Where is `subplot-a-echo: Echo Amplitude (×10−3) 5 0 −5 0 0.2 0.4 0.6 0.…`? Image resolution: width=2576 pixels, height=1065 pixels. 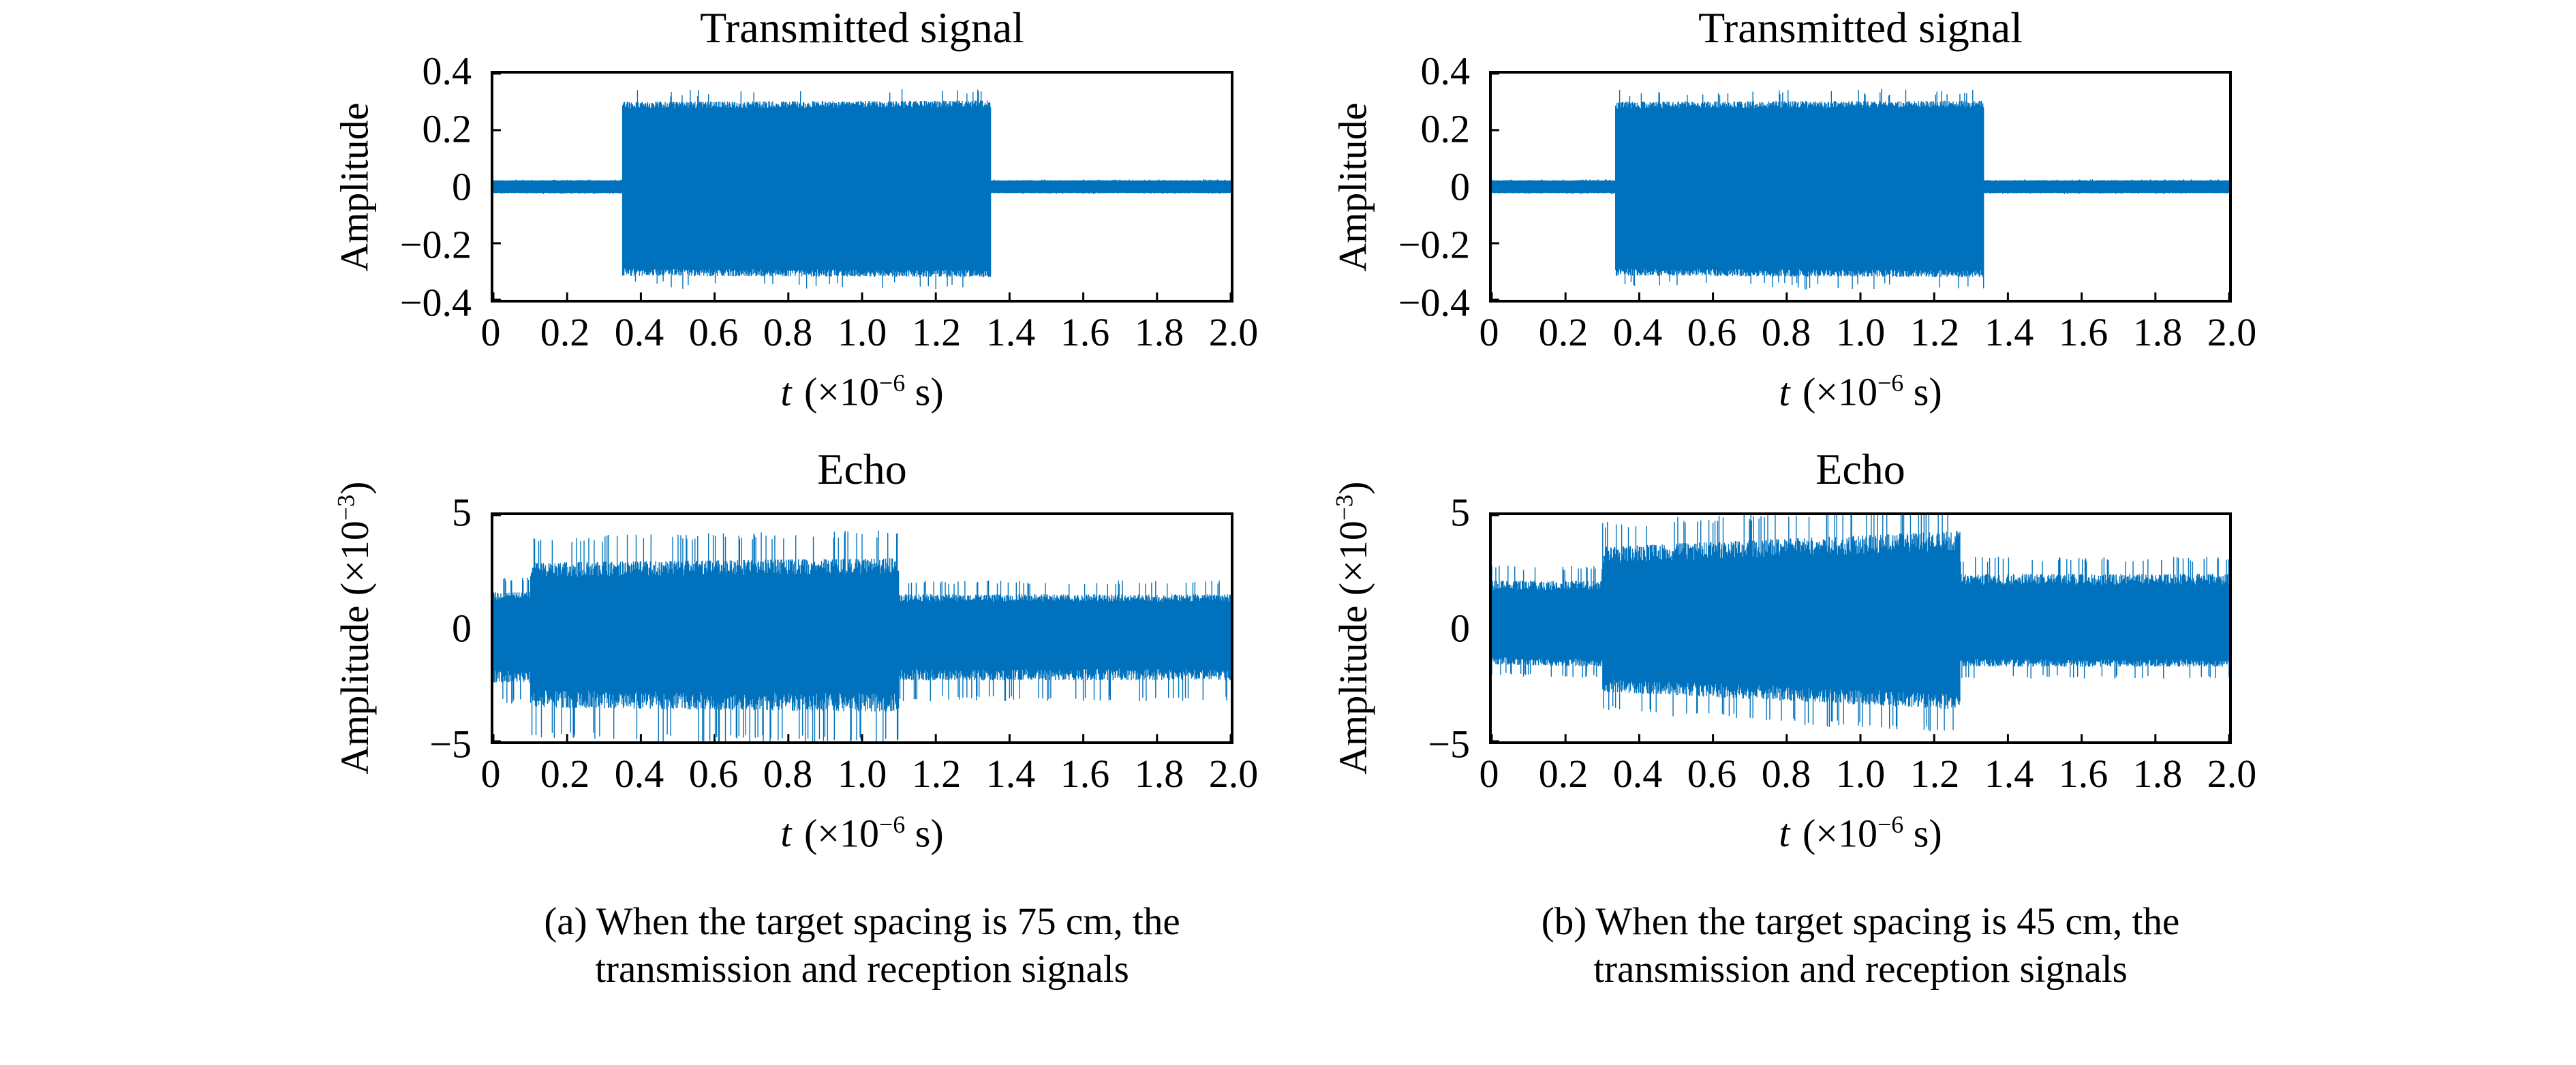
subplot-a-echo: Echo Amplitude (×10−3) 5 0 −5 0 0.2 0.4 0.6 0.… is located at coordinates (808, 650).